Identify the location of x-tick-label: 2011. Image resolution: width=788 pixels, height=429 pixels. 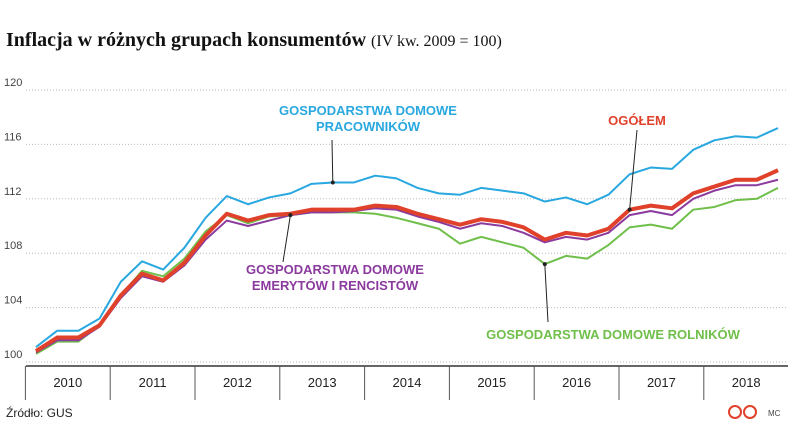
(153, 382).